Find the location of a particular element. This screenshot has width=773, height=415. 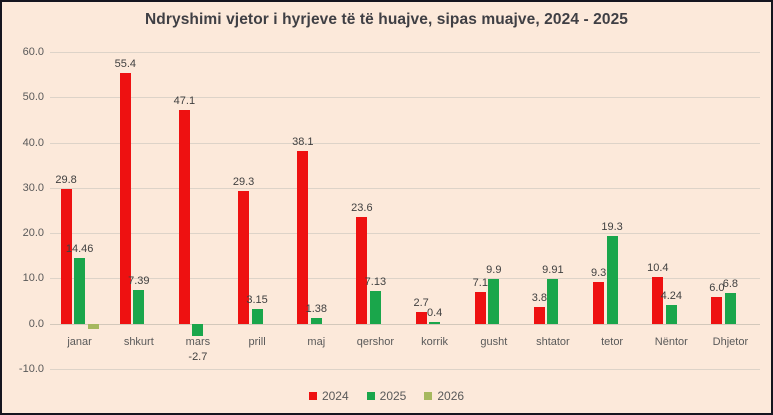

x-axis-label-mars: mars is located at coordinates (198, 342).